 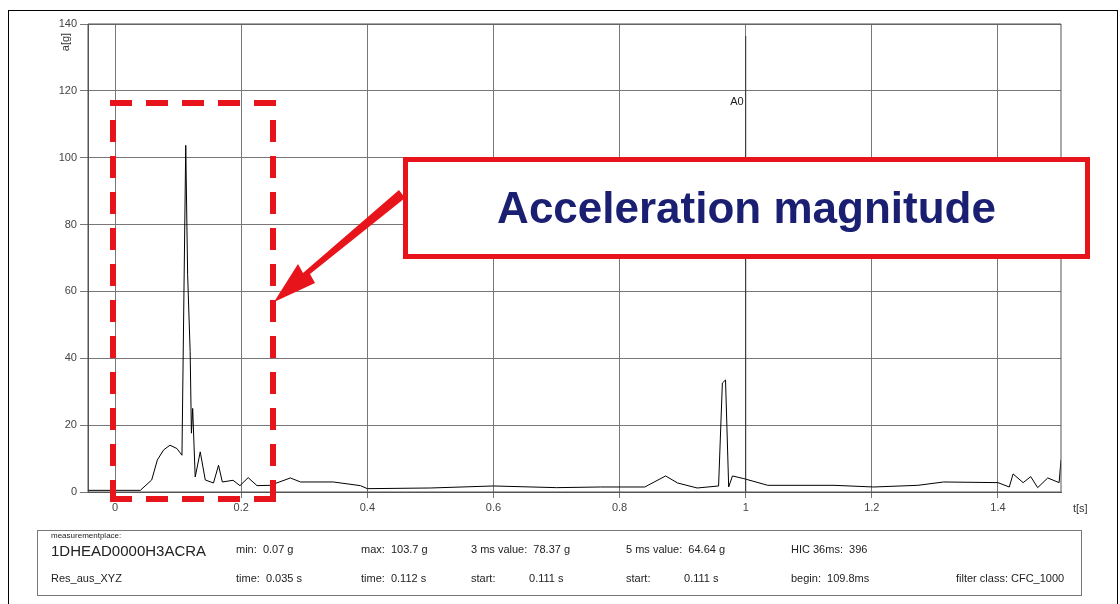 What do you see at coordinates (394, 578) in the screenshot?
I see `text: time: 0.112 s` at bounding box center [394, 578].